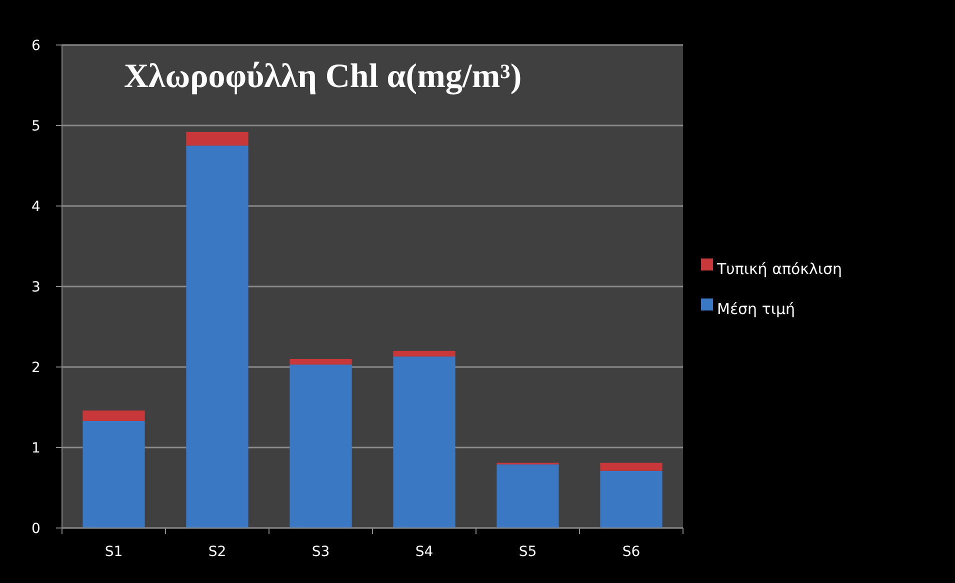  What do you see at coordinates (779, 269) in the screenshot?
I see `legend-label: Τυπική απόκλιση` at bounding box center [779, 269].